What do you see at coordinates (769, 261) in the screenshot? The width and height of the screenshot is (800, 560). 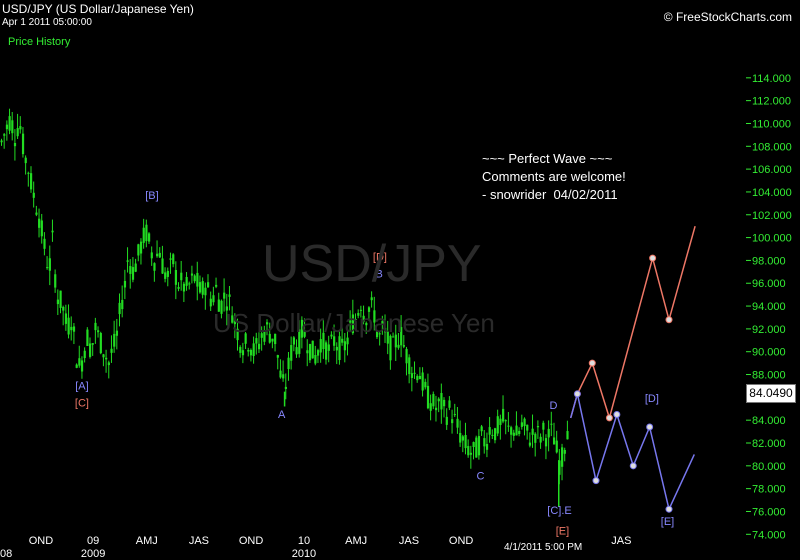 I see `y-tick-label: 98.000` at bounding box center [769, 261].